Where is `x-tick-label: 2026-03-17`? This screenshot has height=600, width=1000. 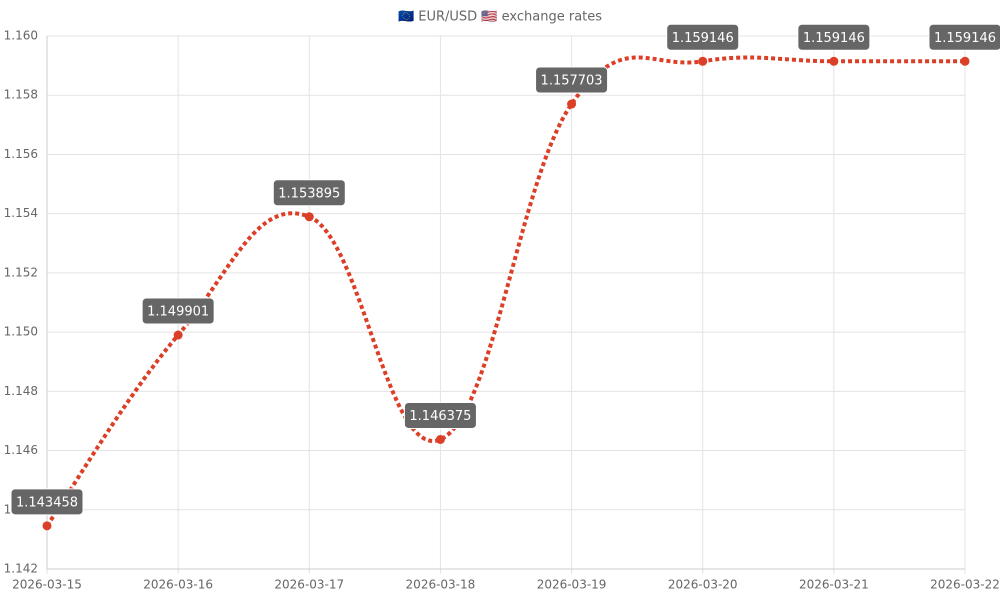 x-tick-label: 2026-03-17 is located at coordinates (309, 585).